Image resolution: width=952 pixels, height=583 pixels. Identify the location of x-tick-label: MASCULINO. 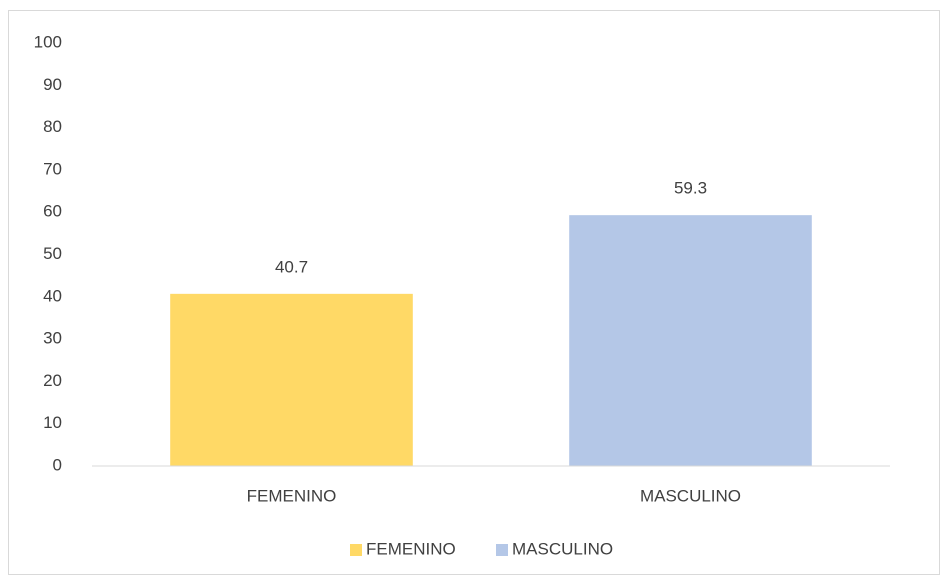
(690, 495).